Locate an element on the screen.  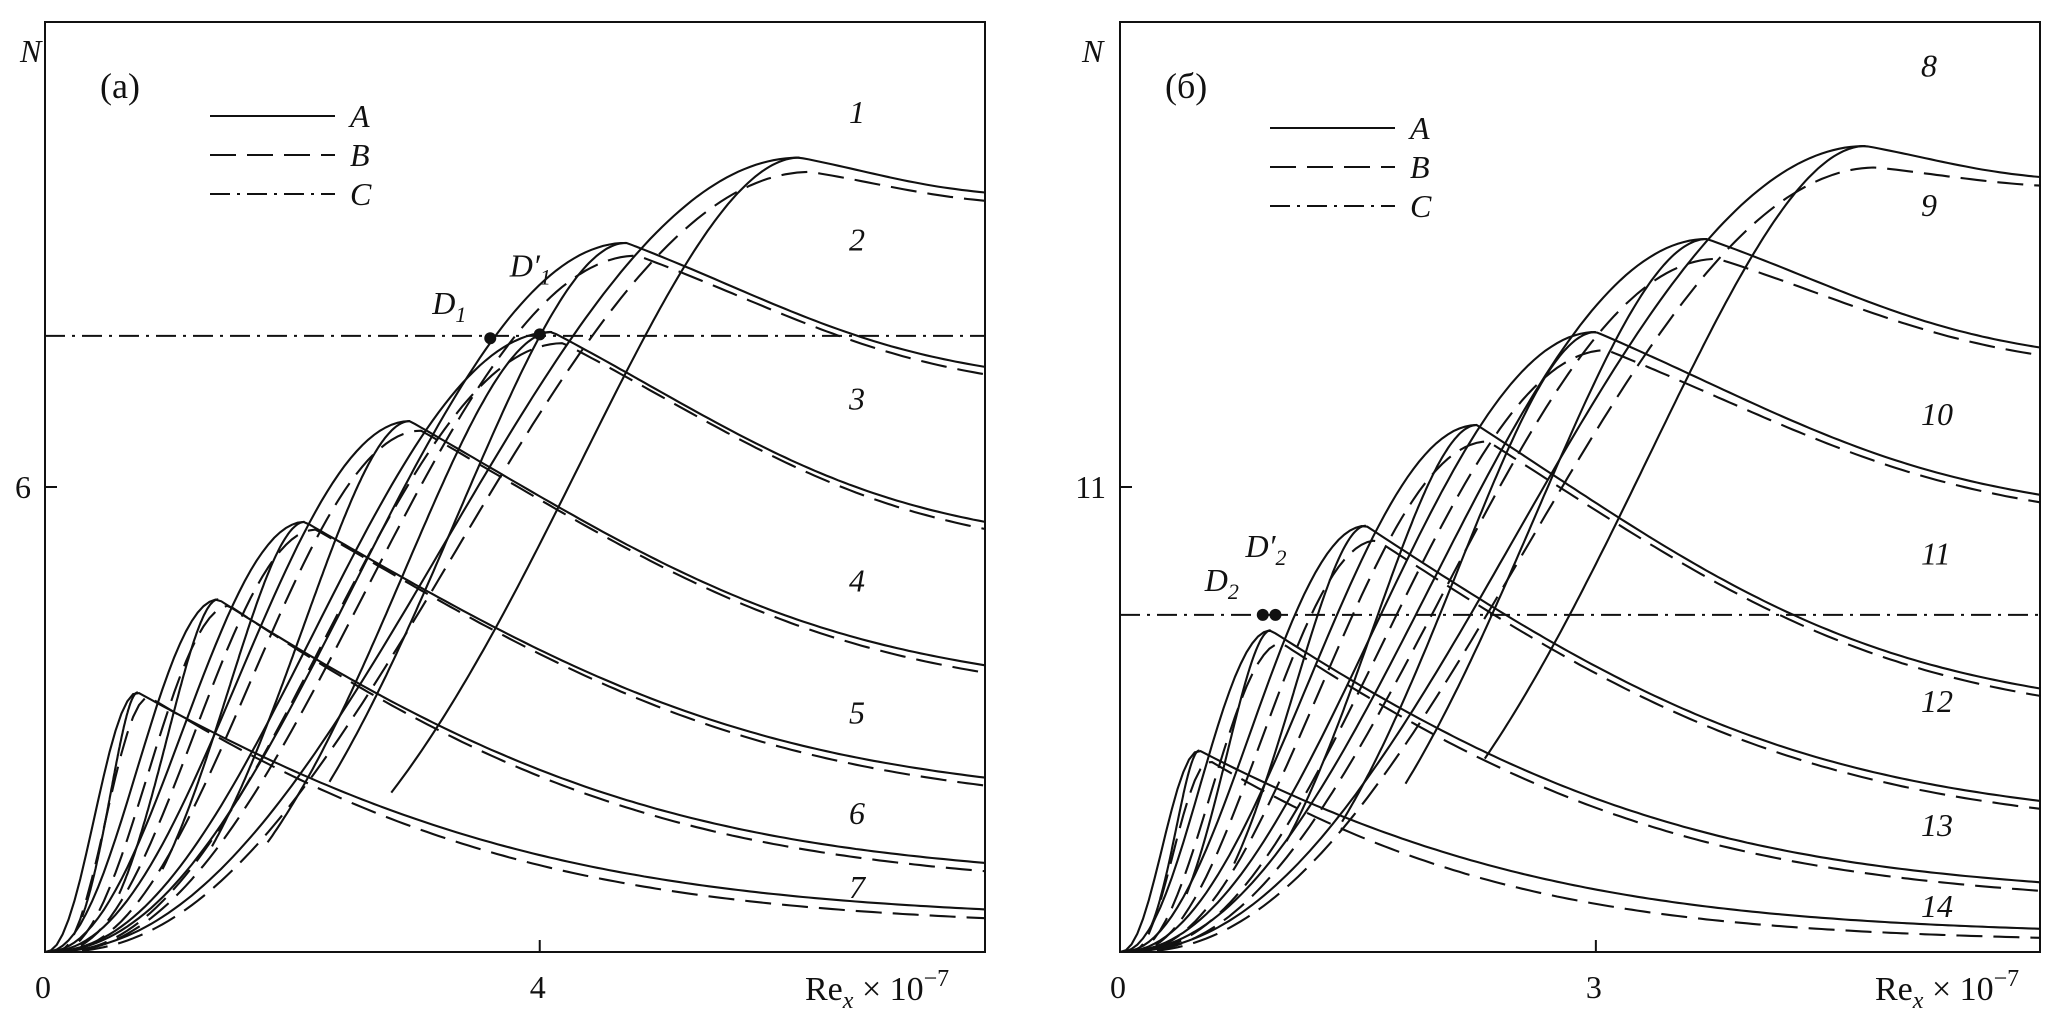
curve-label-10: 10 is located at coordinates (1937, 414).